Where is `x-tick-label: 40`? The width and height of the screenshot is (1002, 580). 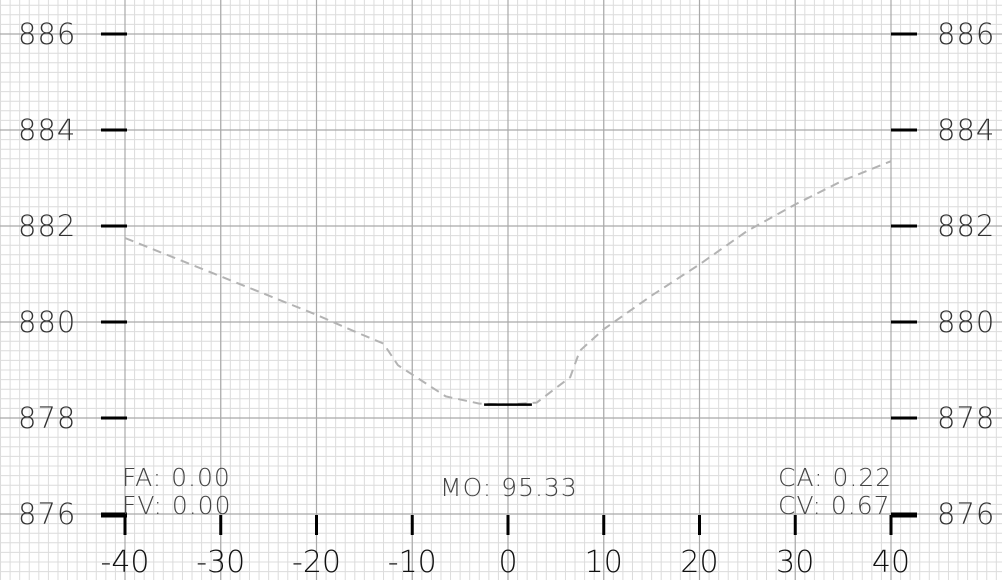
x-tick-label: 40 is located at coordinates (891, 562).